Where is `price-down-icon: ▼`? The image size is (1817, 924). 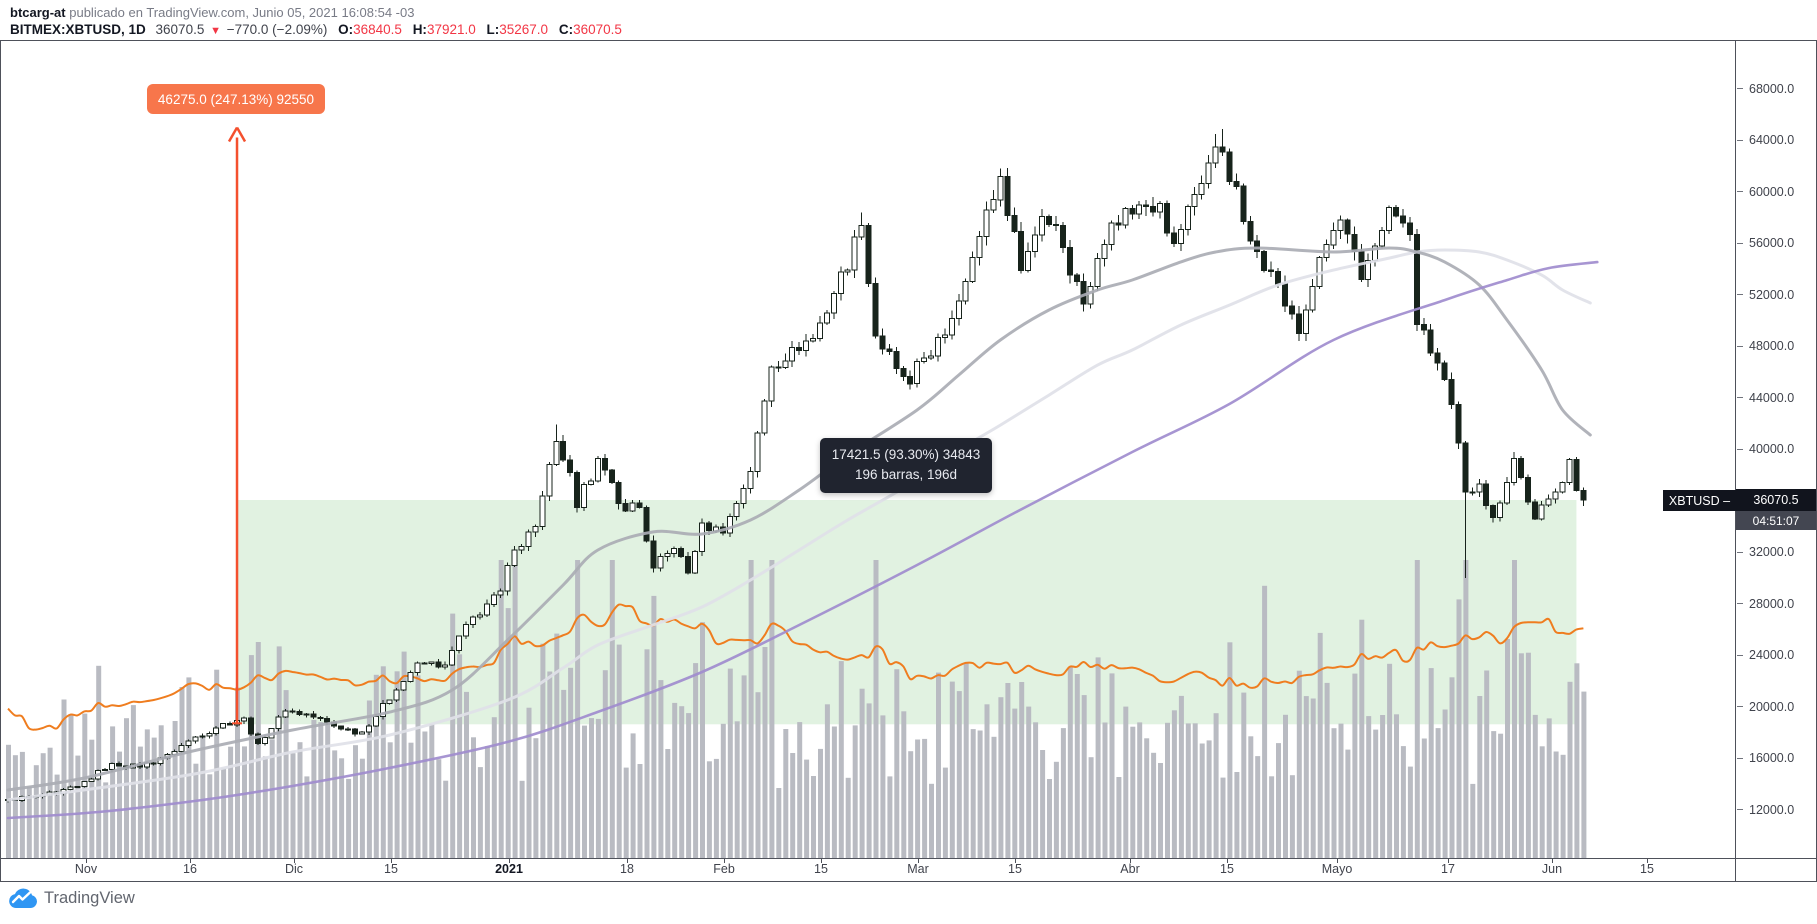
price-down-icon: ▼ is located at coordinates (215, 31).